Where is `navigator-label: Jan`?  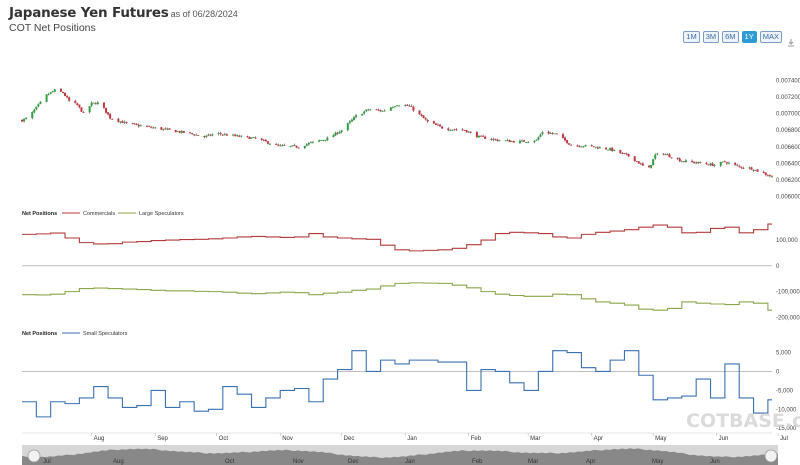 navigator-label: Jan is located at coordinates (410, 462).